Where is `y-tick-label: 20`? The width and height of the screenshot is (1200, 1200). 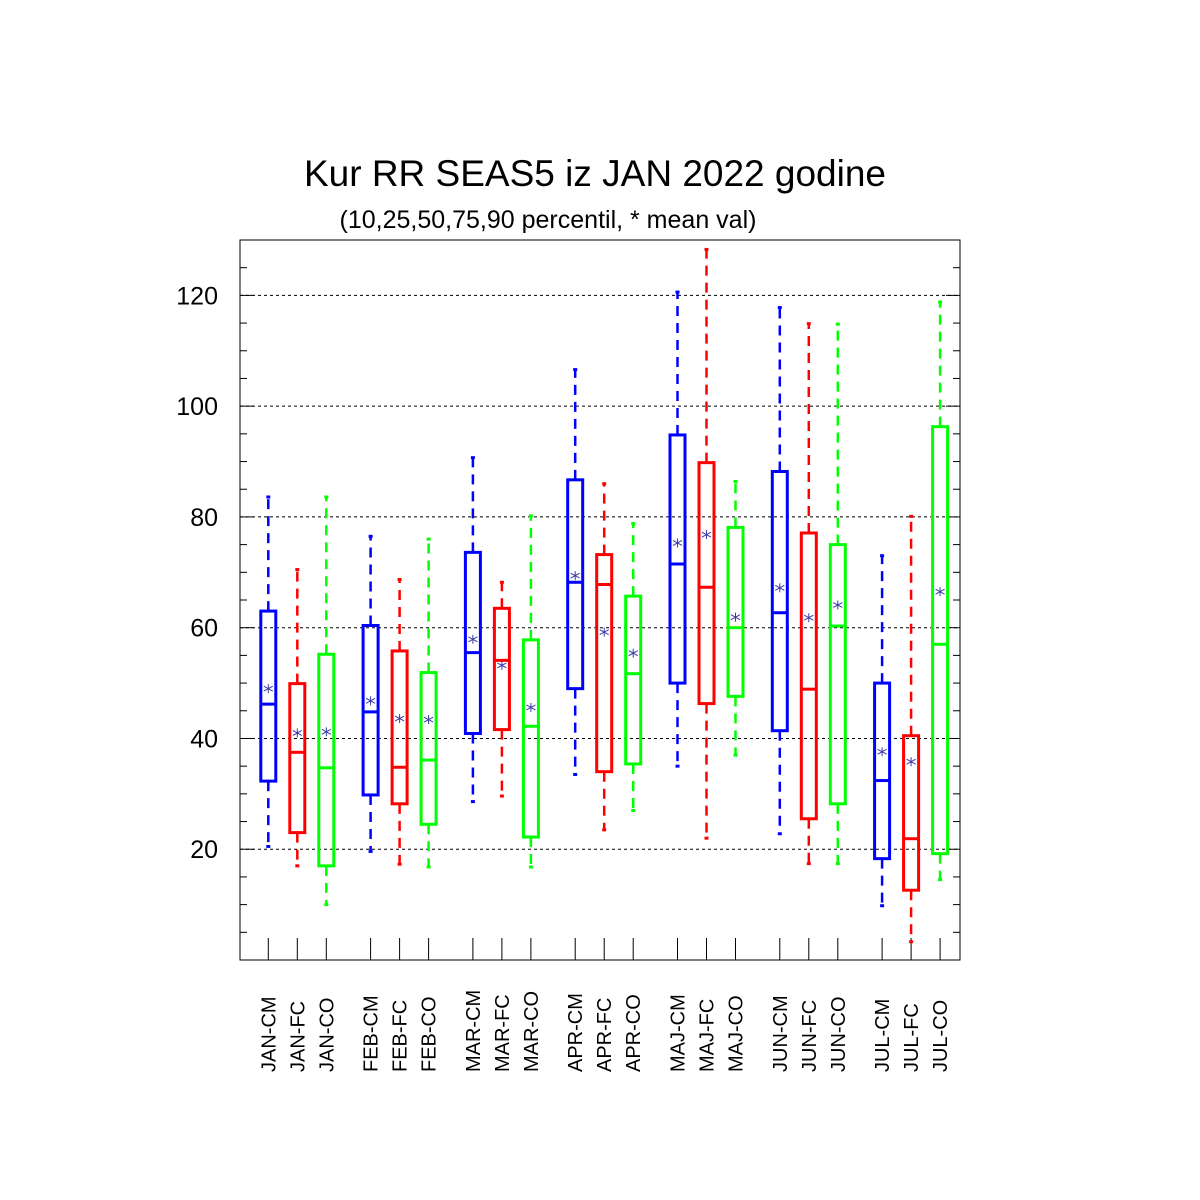
y-tick-label: 20 is located at coordinates (204, 850).